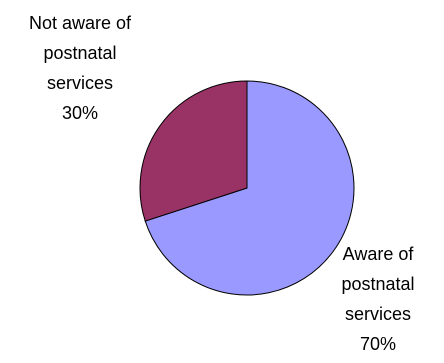  Describe the element at coordinates (378, 314) in the screenshot. I see `data-label-aware-line-3: services` at that location.